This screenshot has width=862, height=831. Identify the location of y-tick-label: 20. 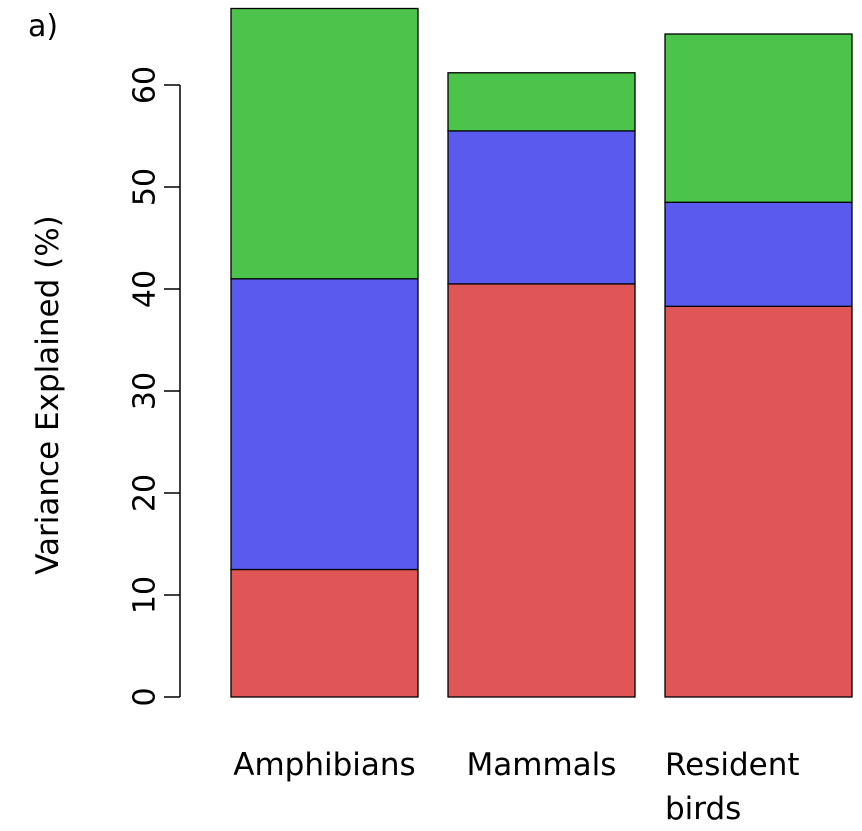
(145, 493).